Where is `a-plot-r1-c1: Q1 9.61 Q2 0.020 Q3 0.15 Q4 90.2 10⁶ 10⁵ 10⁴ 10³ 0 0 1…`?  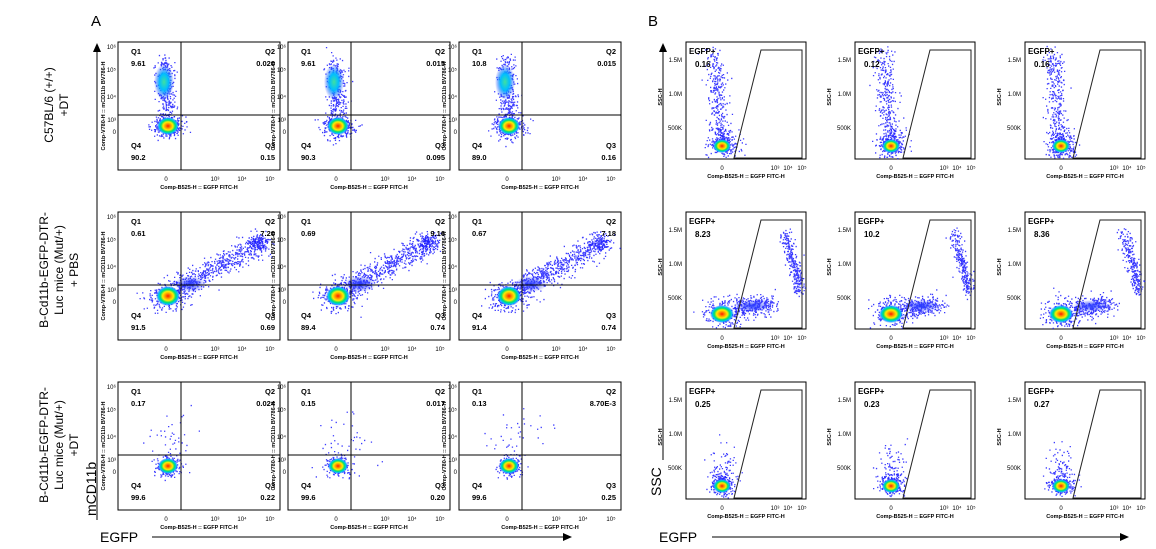
a-plot-r1-c1: Q1 9.61 Q2 0.020 Q3 0.15 Q4 90.2 10⁶ 10⁵ 10⁴ 10³ 0 0 1… is located at coordinates (191, 116).